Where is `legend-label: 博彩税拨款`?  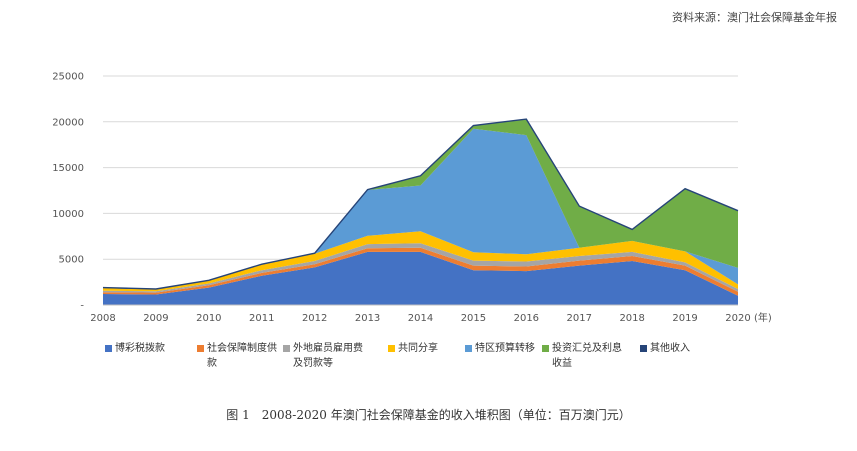 legend-label: 博彩税拨款 is located at coordinates (140, 348).